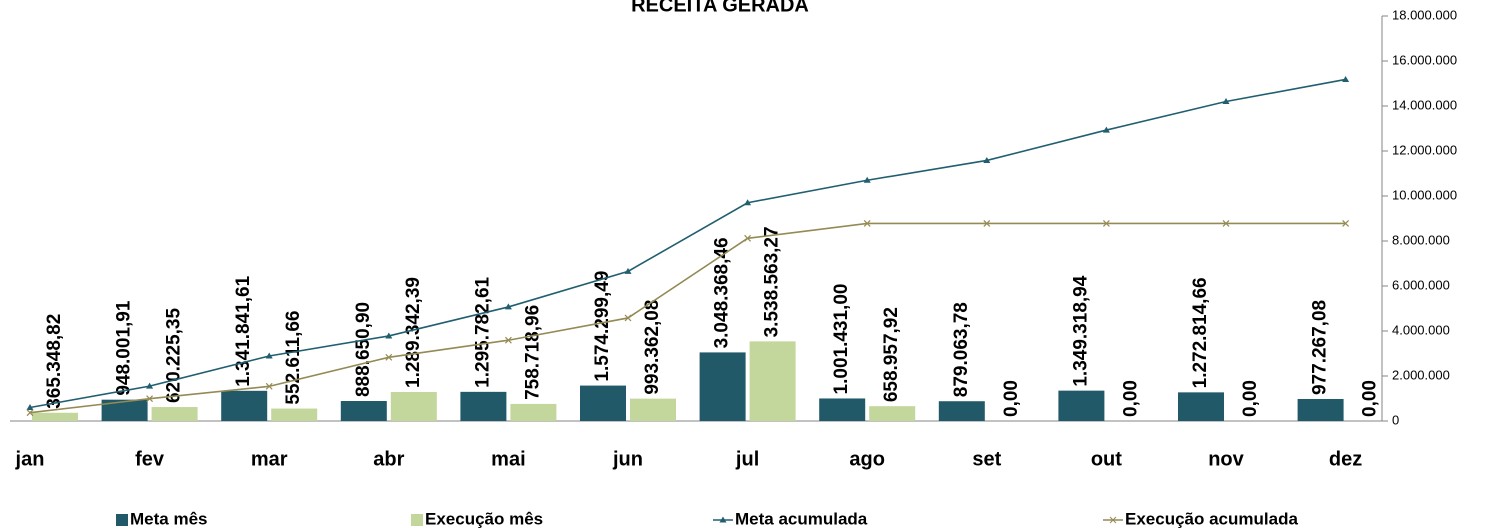  Describe the element at coordinates (413, 332) in the screenshot. I see `data-label: 1.289.342,39` at that location.